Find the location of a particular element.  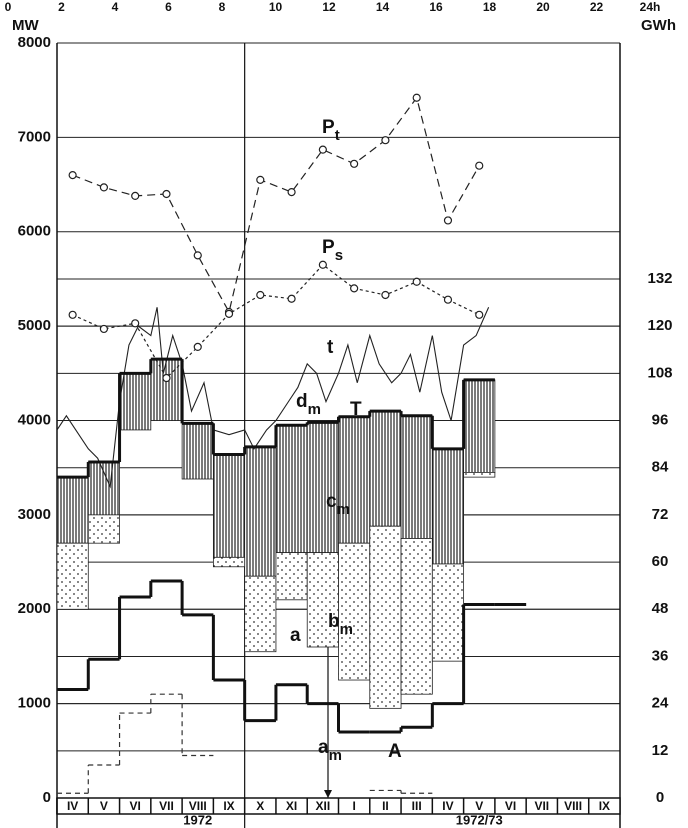

y-tick-label: 7000 is located at coordinates (34, 136).